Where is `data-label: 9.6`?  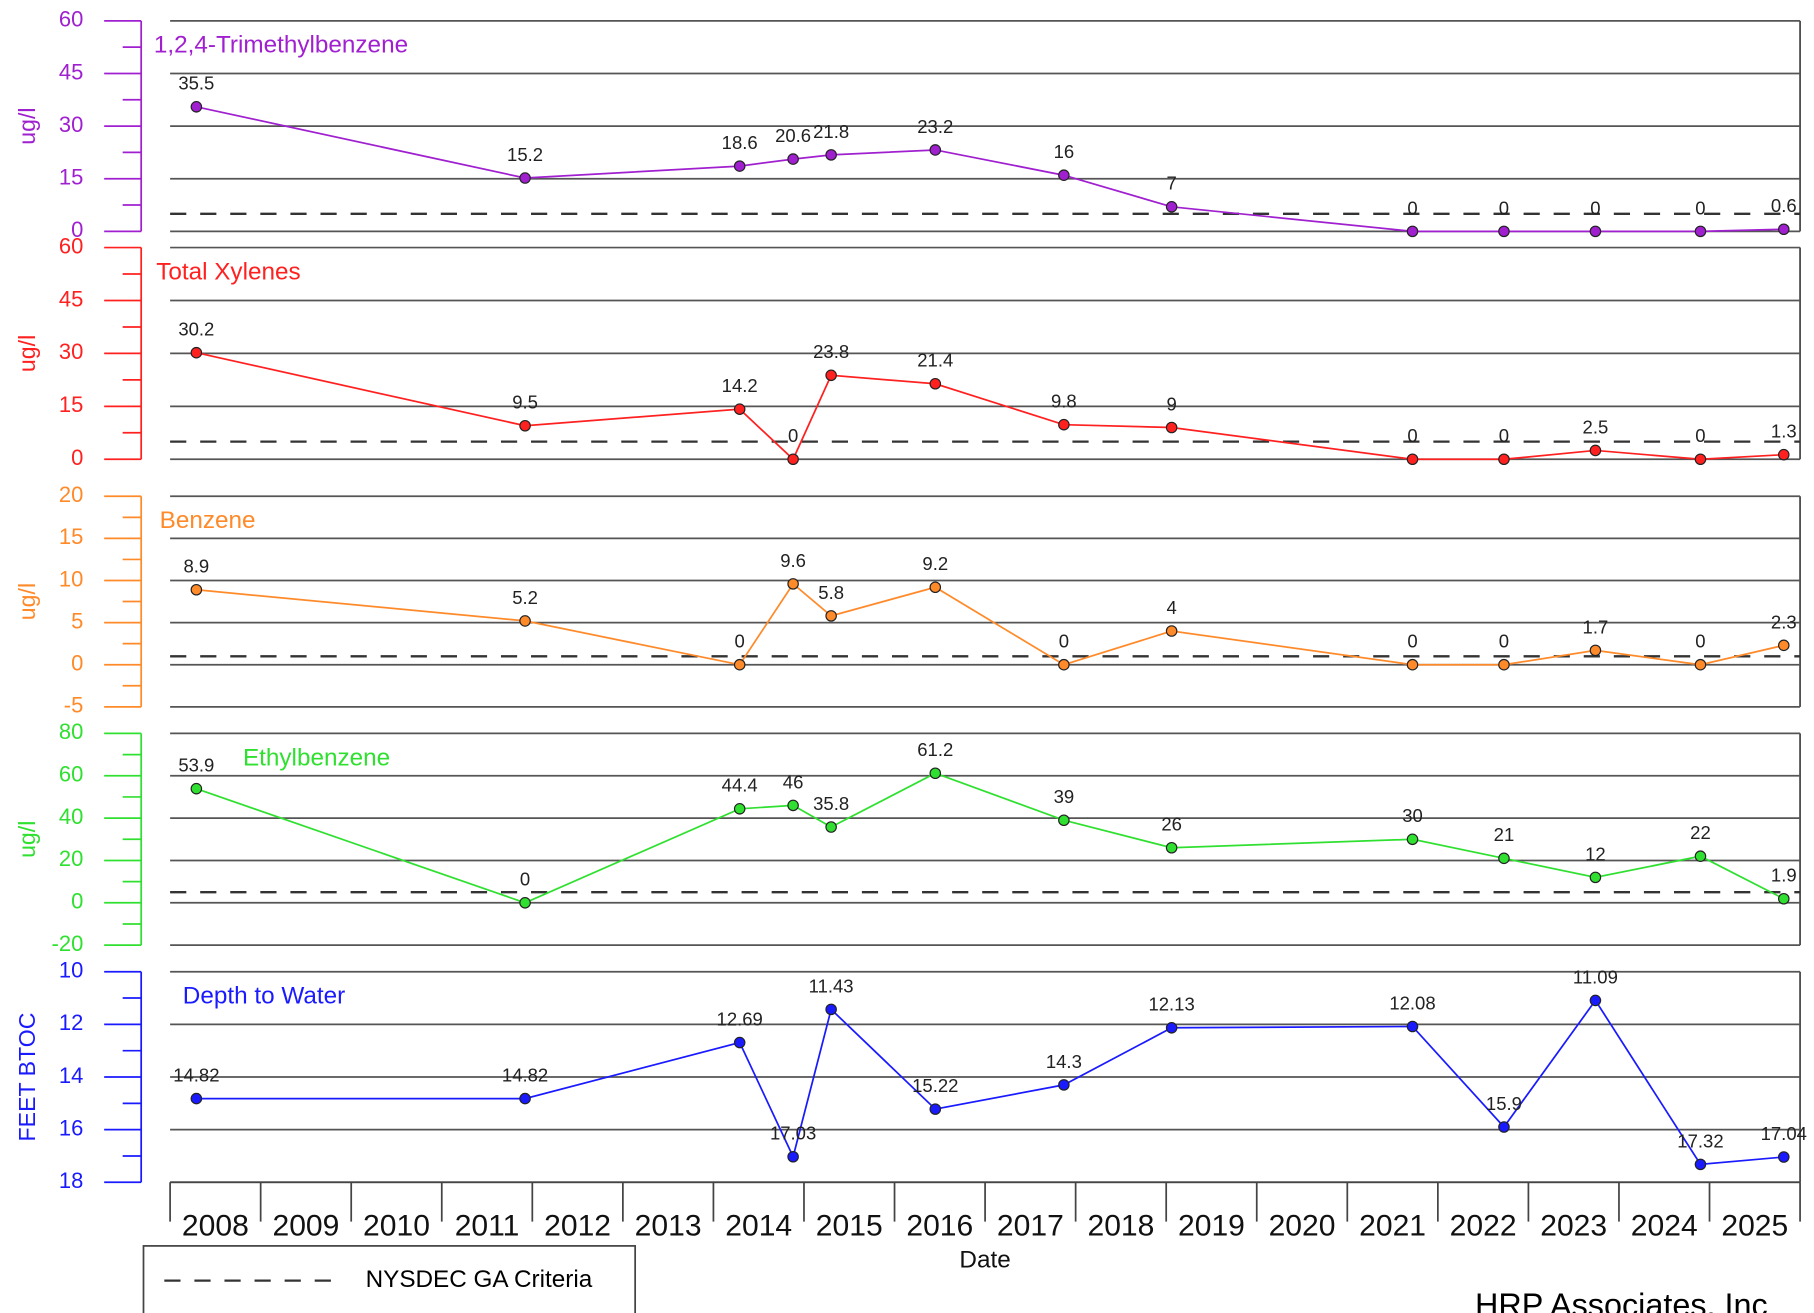 data-label: 9.6 is located at coordinates (793, 560).